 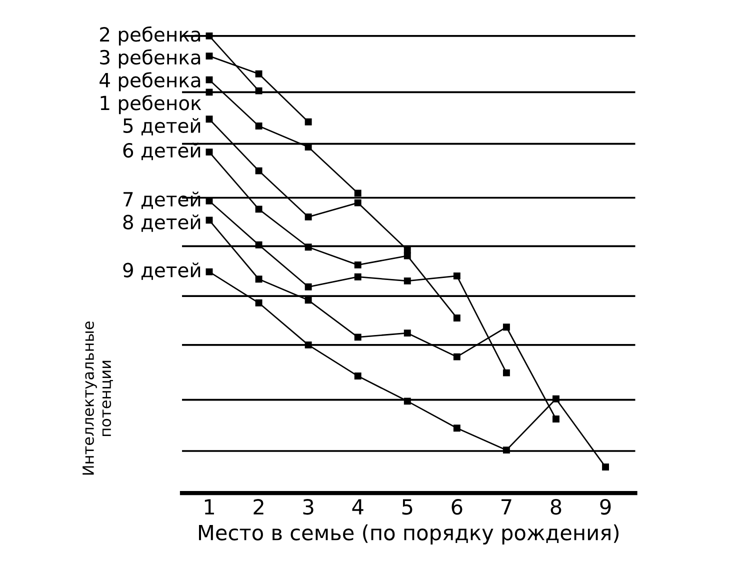 What do you see at coordinates (161, 271) in the screenshot?
I see `series-label: 9 детей` at bounding box center [161, 271].